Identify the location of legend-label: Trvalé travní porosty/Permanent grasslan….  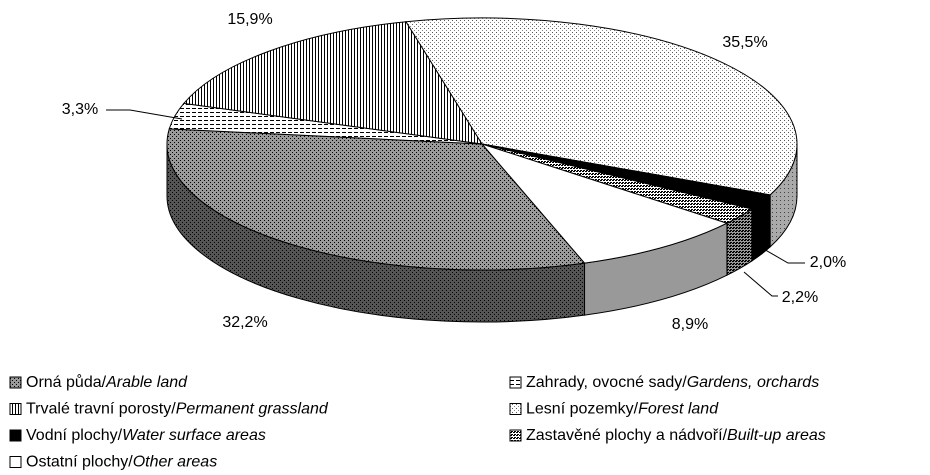
(177, 409).